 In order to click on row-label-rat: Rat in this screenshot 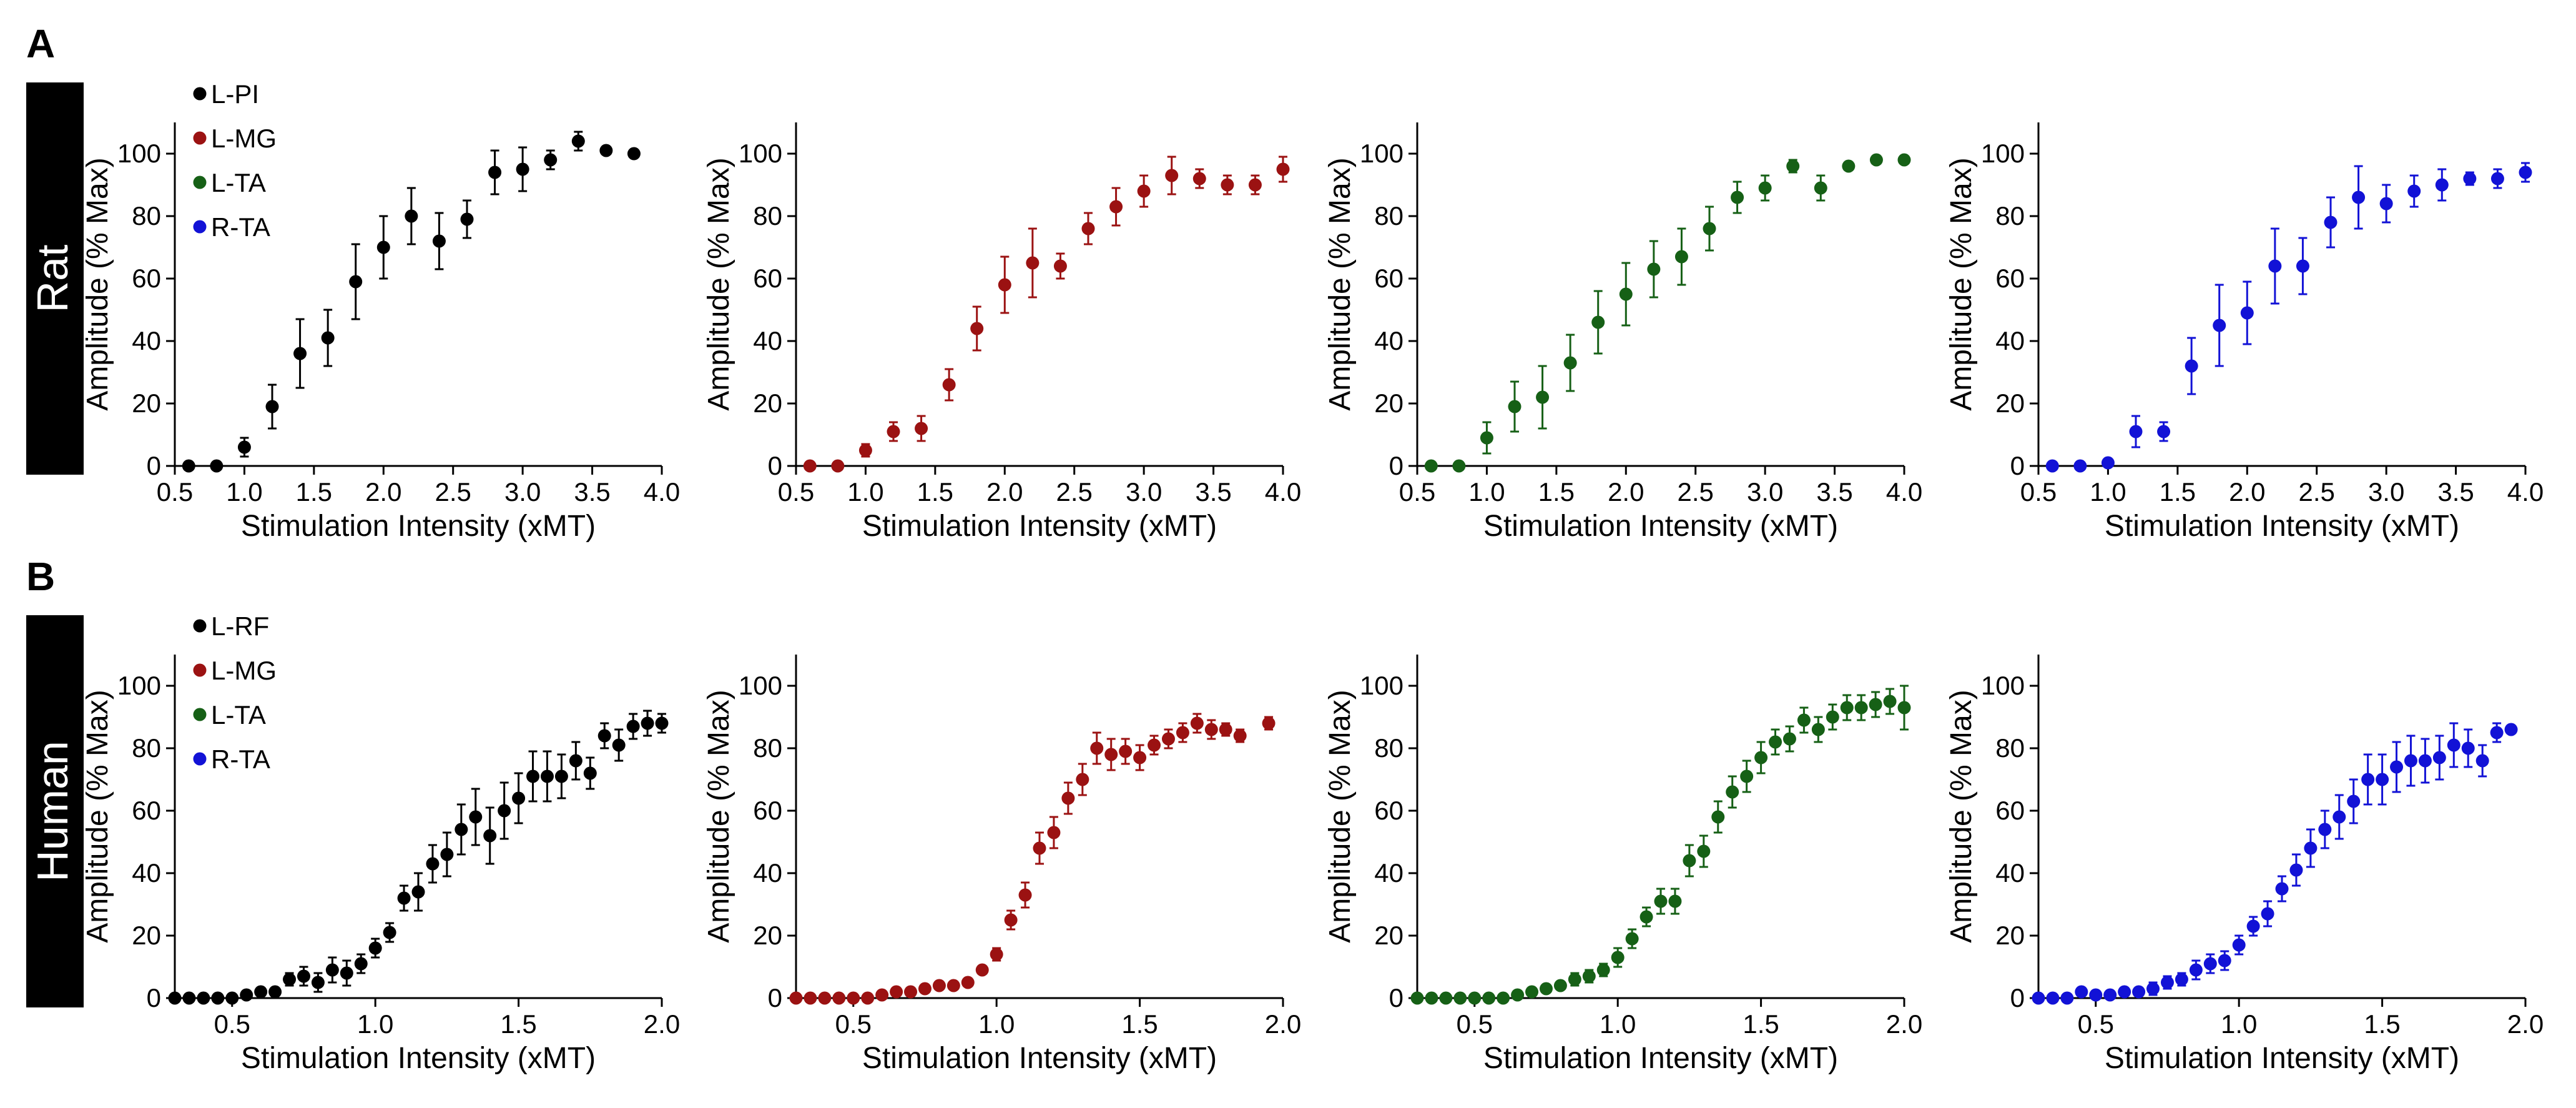, I will do `click(52, 279)`.